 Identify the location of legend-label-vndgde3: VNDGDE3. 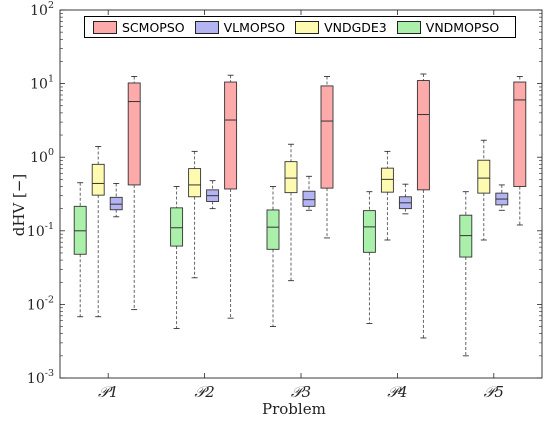
(355, 27).